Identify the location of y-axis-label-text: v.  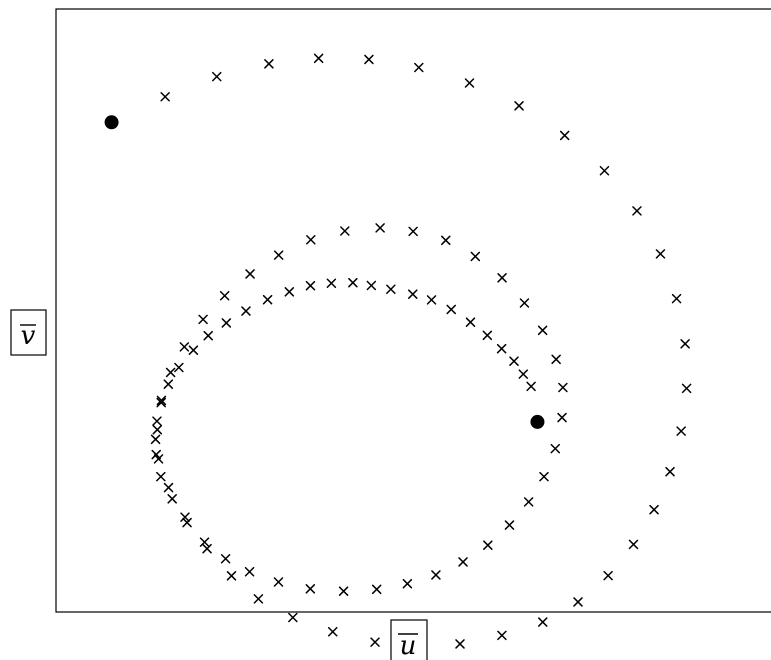
(28, 336).